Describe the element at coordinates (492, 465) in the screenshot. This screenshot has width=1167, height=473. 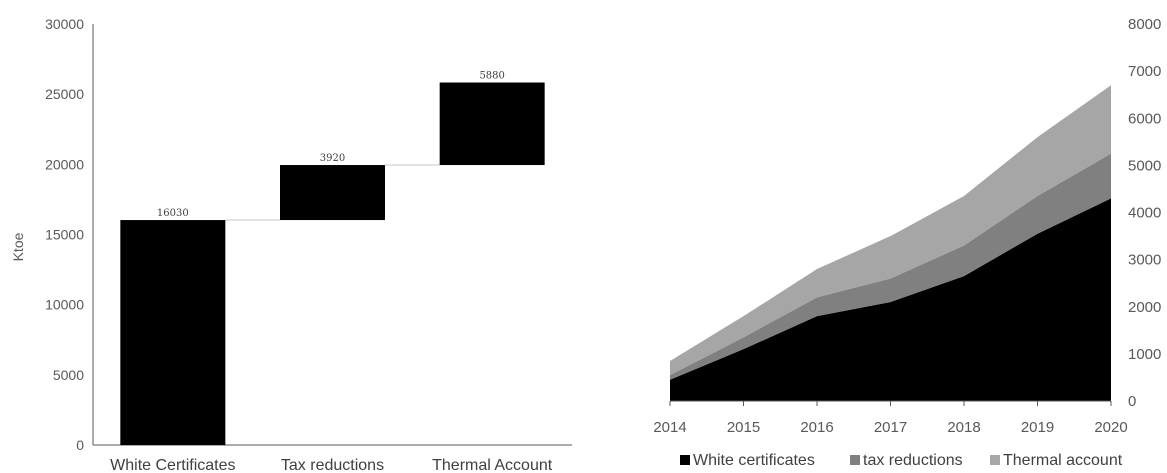
I see `x-tick-label: Thermal Account` at that location.